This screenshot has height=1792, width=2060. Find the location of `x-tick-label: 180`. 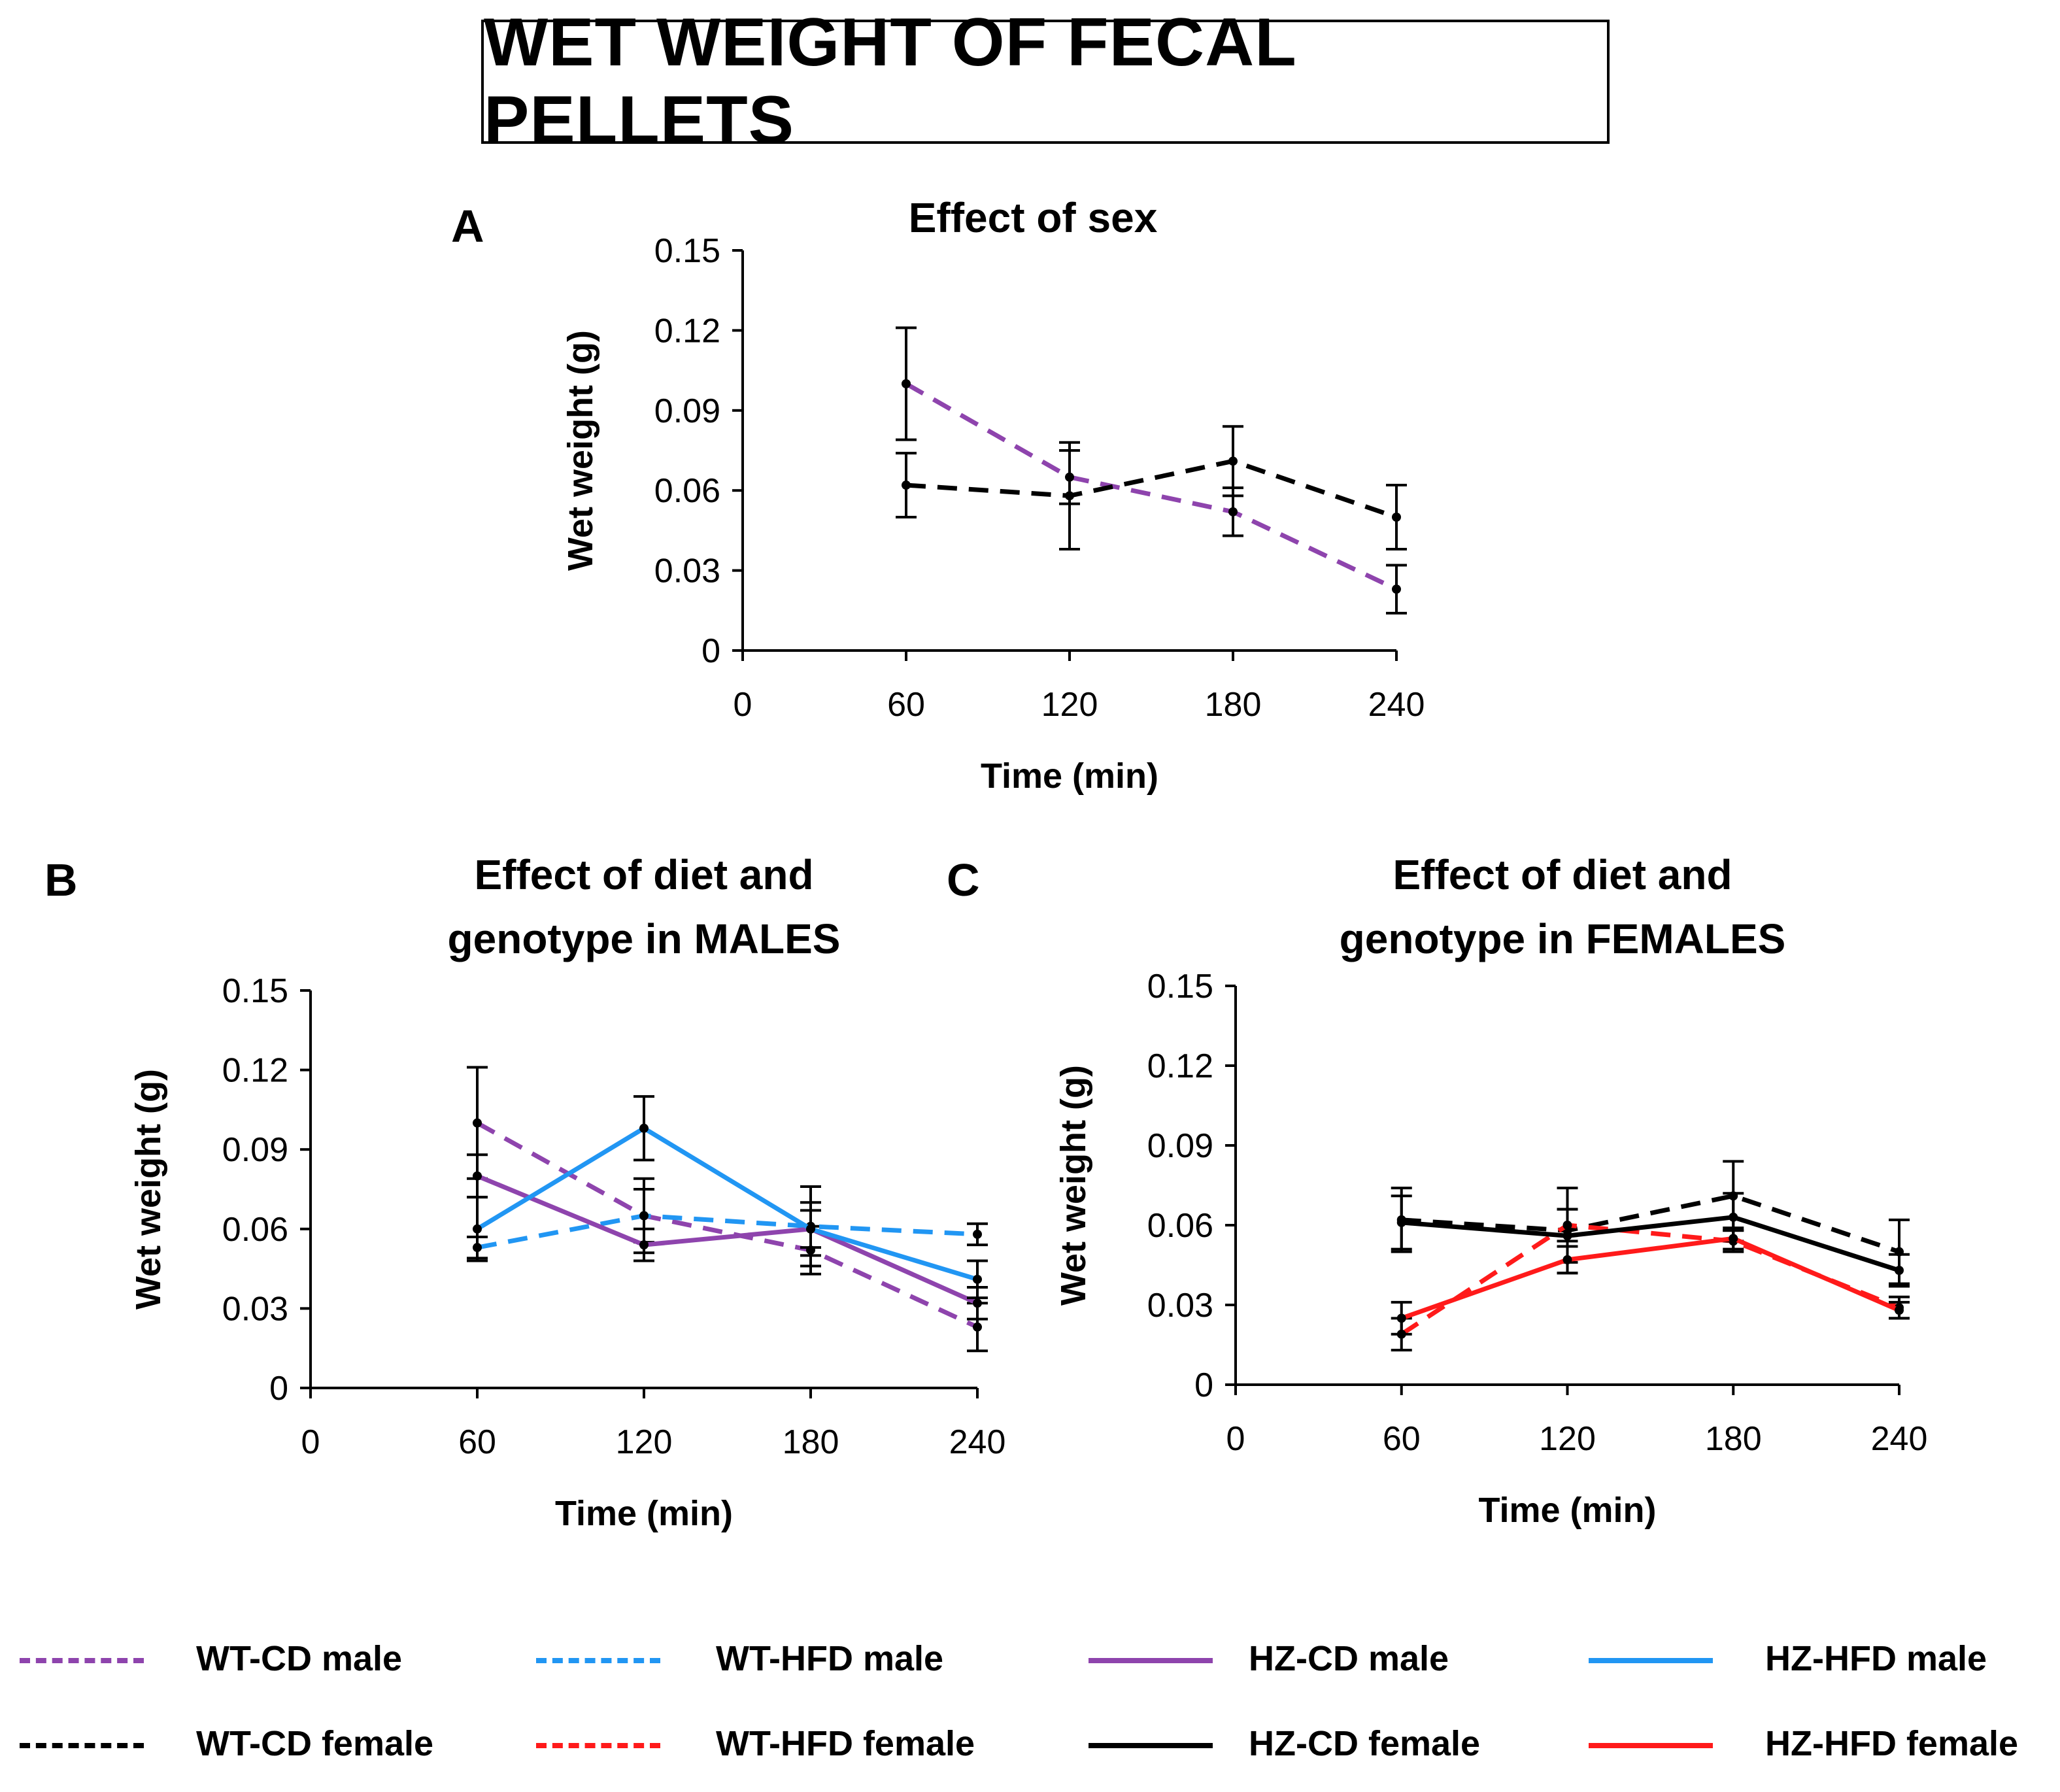

x-tick-label: 180 is located at coordinates (811, 1442).